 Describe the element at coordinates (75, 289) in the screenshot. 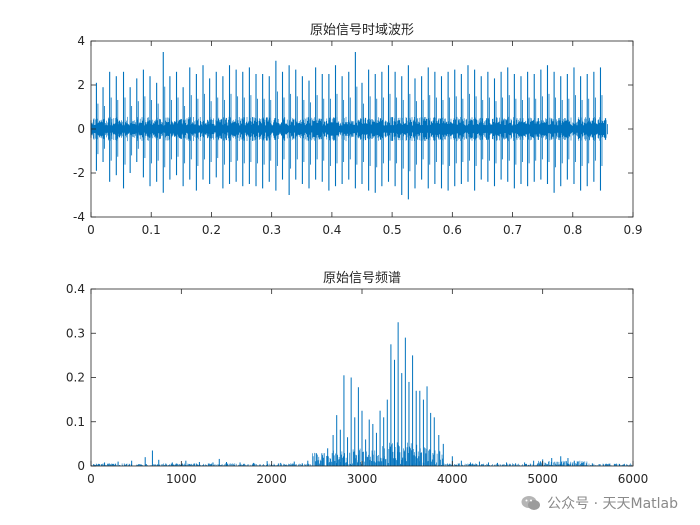

I see `y-tick-label: 0.4` at that location.